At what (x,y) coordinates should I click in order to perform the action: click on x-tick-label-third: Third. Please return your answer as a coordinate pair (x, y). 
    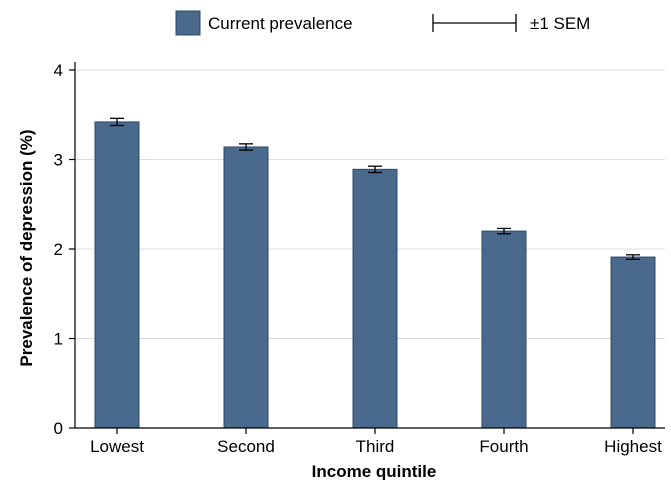
    Looking at the image, I should click on (375, 446).